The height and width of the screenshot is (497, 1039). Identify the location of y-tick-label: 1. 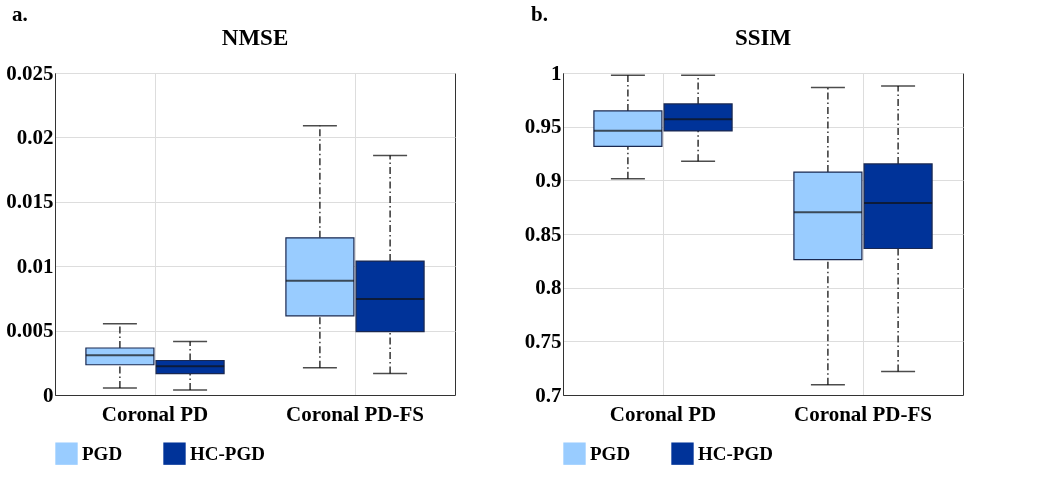
(556, 72).